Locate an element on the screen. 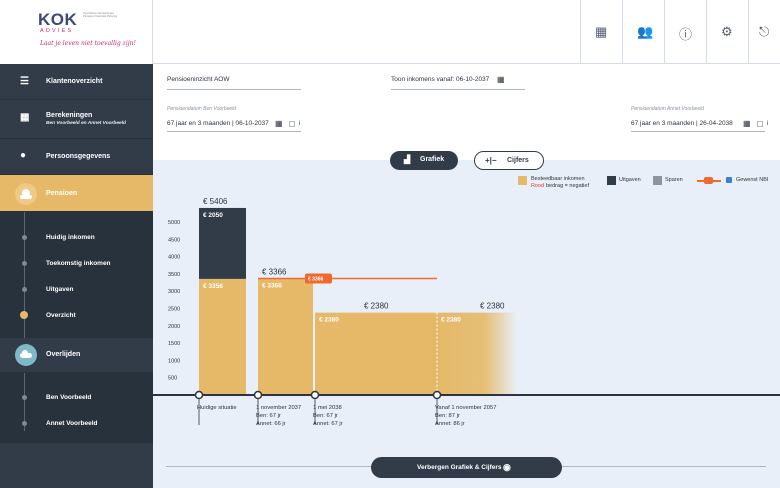  verbergen-grafiek-button: Verbergen Grafiek & Cijfers ◉ is located at coordinates (466, 467).